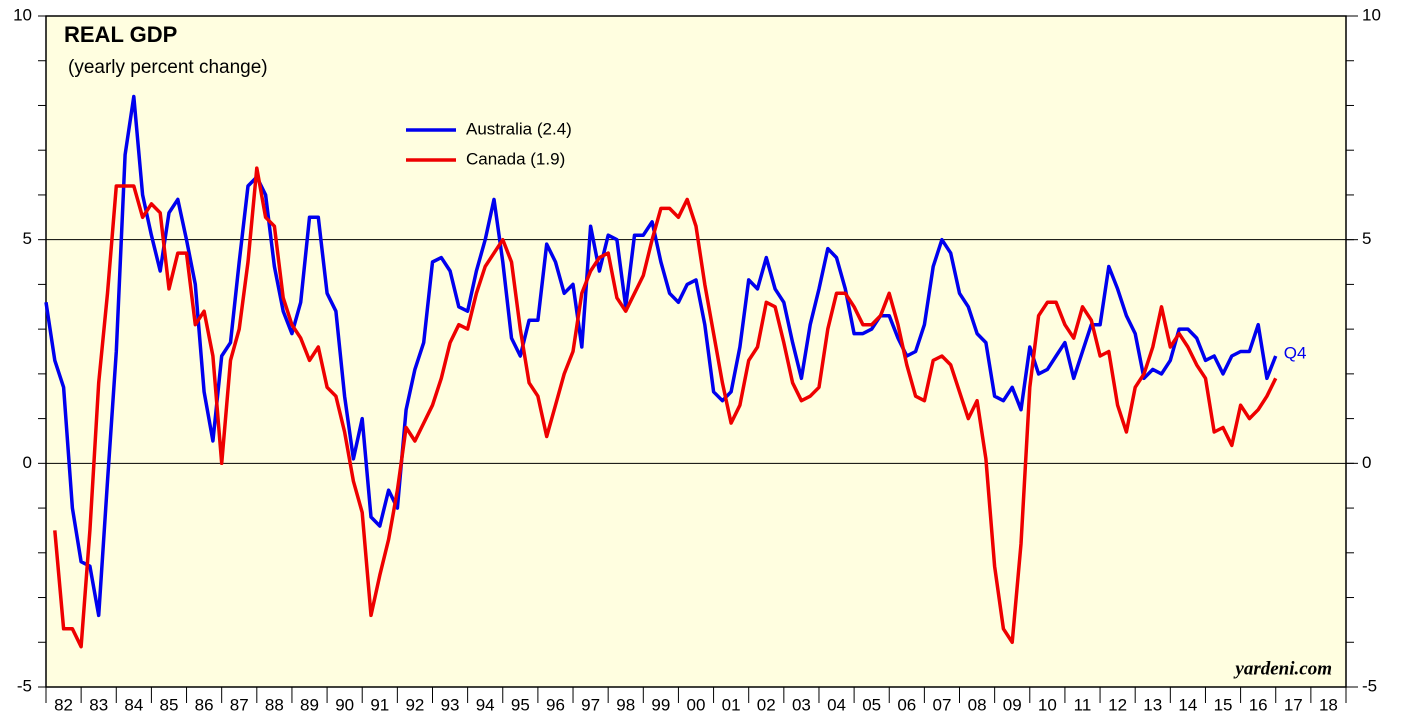  Describe the element at coordinates (1047, 704) in the screenshot. I see `x-tick-label: 10` at that location.